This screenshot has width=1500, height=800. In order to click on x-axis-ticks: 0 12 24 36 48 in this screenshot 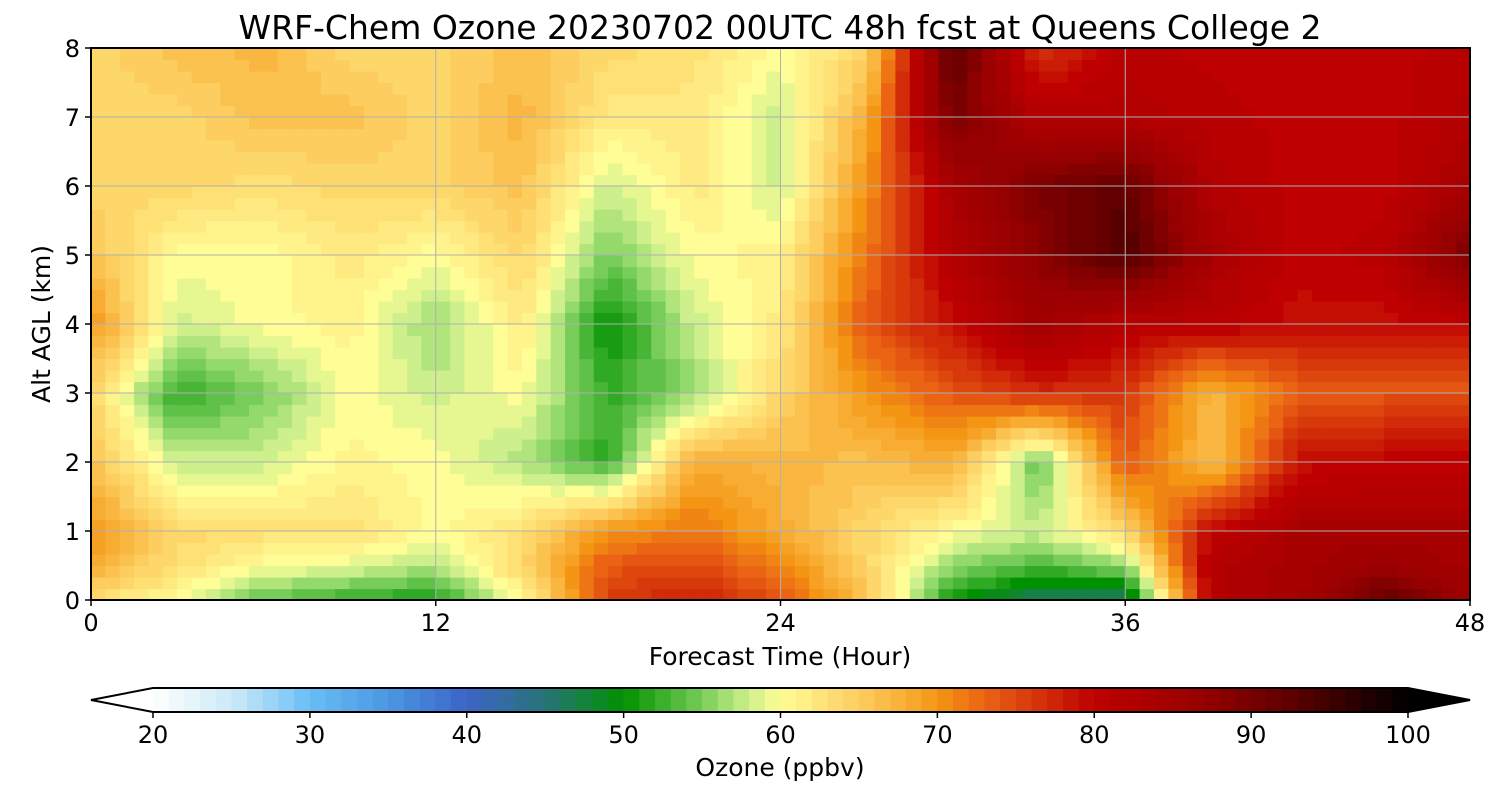, I will do `click(784, 618)`.